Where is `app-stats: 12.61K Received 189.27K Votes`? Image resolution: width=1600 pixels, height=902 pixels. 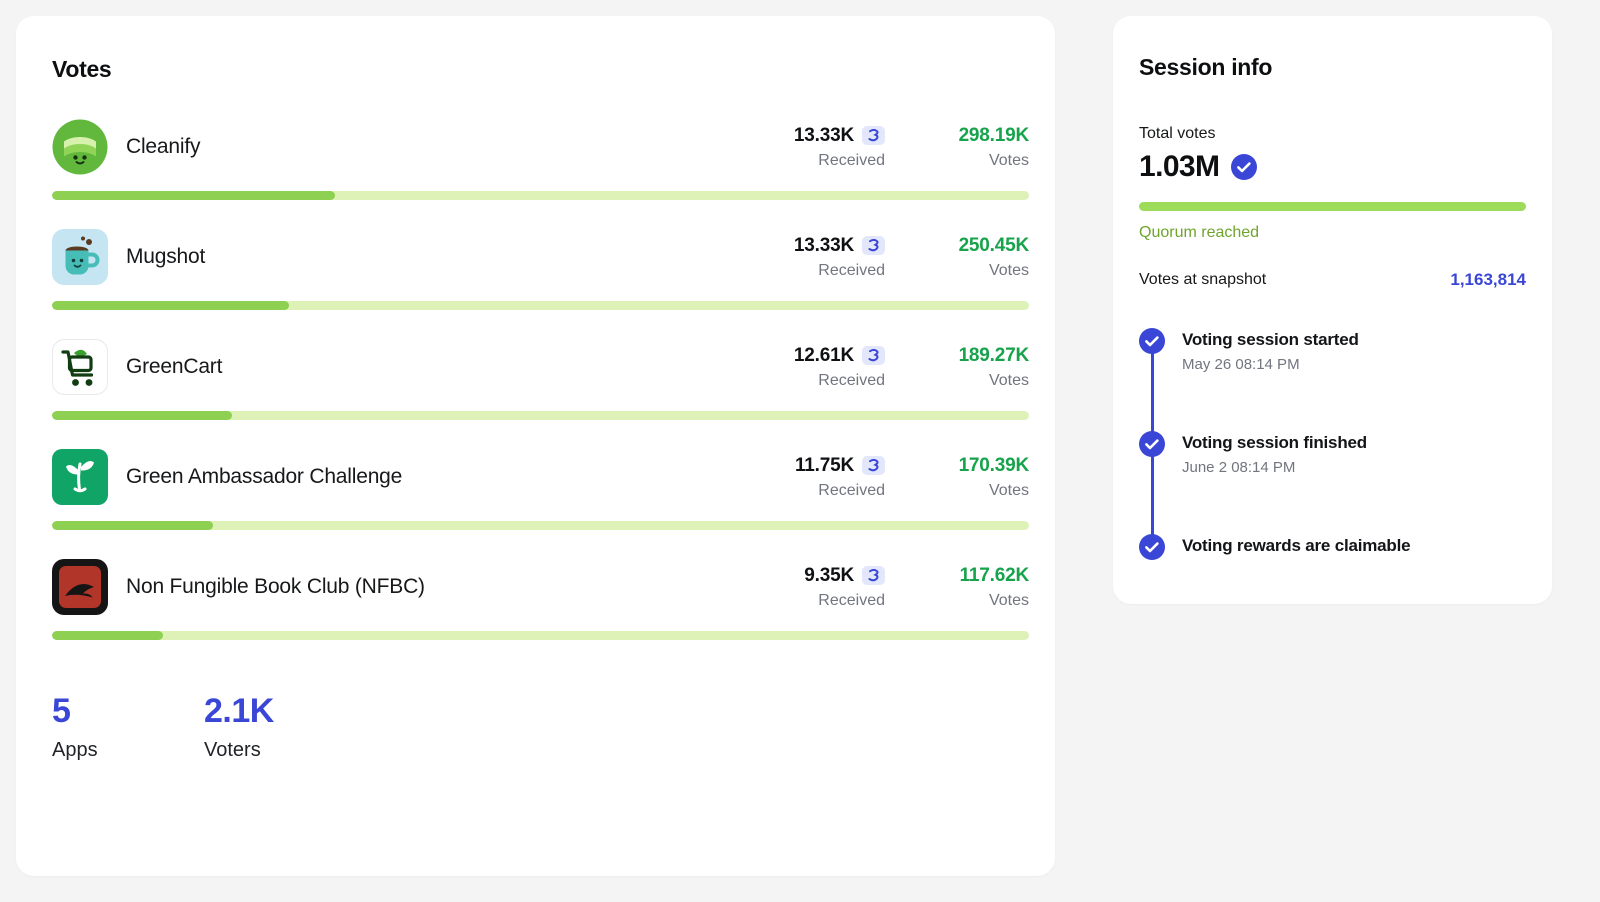 app-stats: 12.61K Received 189.27K Votes is located at coordinates (908, 367).